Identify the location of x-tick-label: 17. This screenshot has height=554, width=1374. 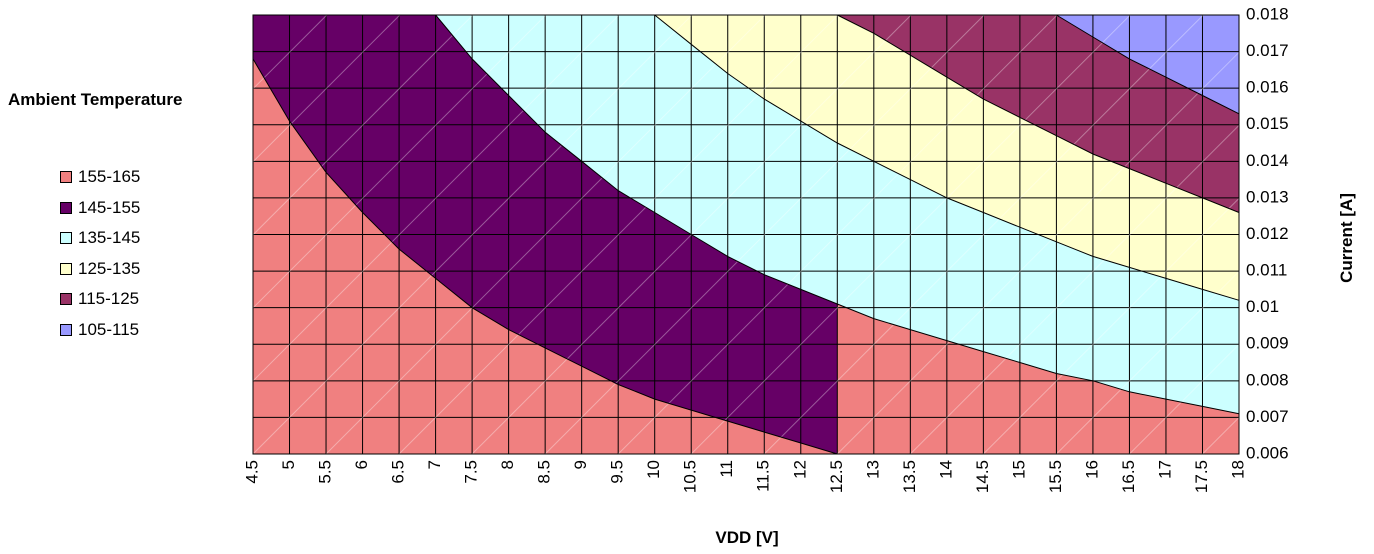
(1164, 469).